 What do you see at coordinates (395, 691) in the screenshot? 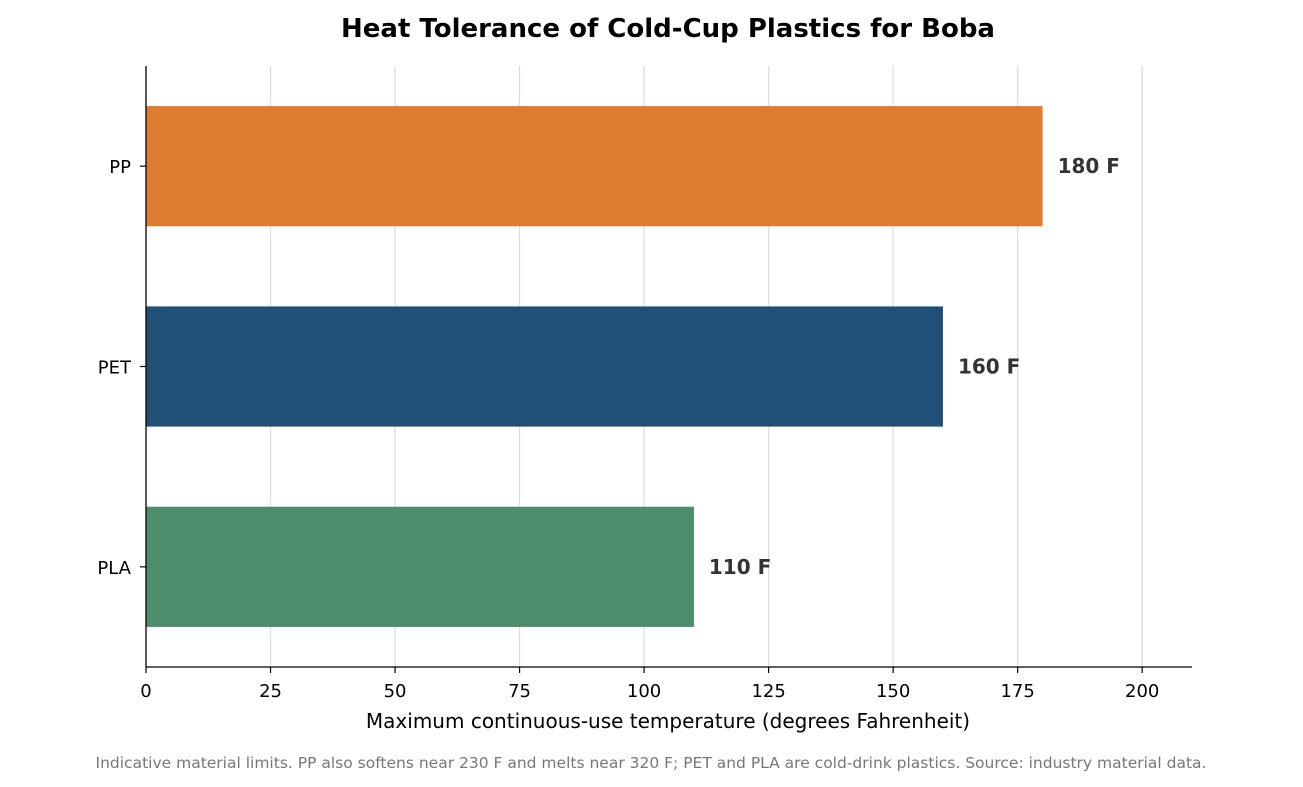
I see `x-tick-label: 50` at bounding box center [395, 691].